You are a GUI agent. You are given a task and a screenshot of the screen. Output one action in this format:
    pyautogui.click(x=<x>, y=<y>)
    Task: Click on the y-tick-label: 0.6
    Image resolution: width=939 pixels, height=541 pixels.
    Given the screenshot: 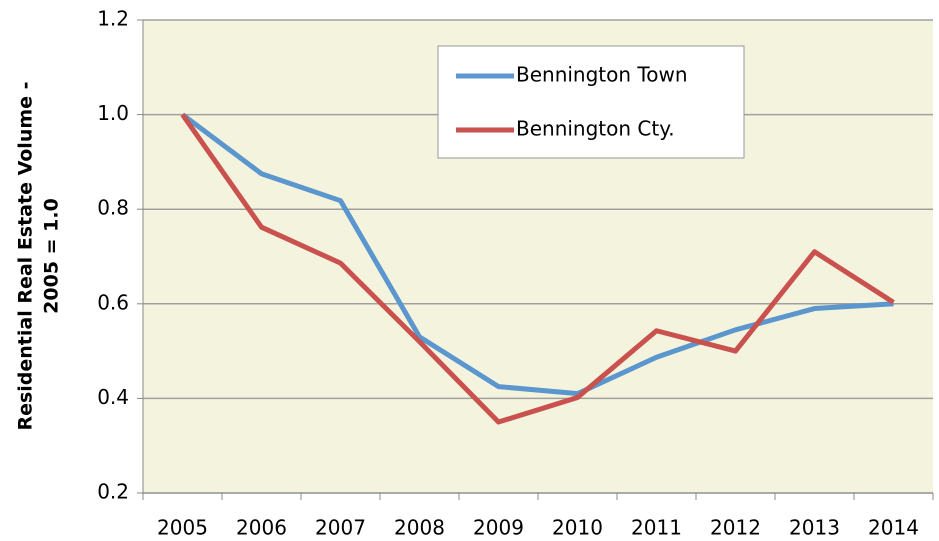 What is the action you would take?
    pyautogui.click(x=113, y=302)
    